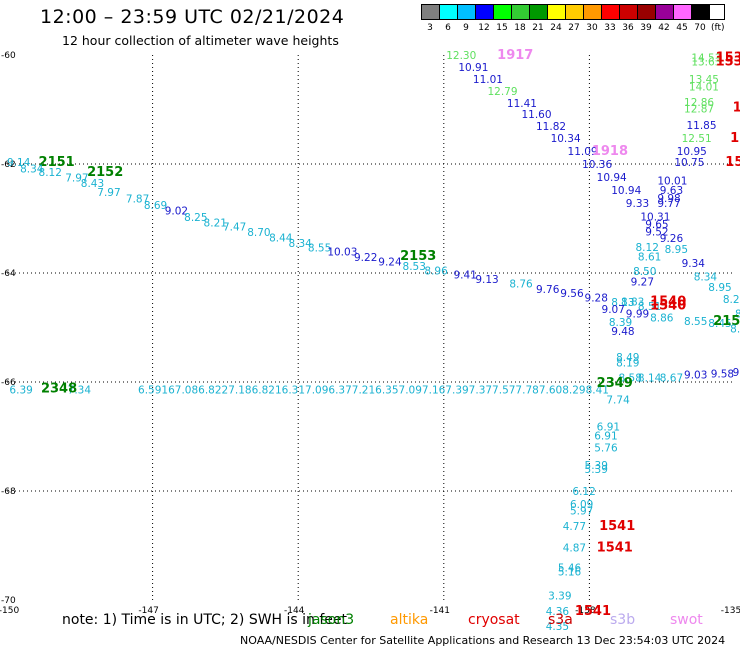  What do you see at coordinates (488, 80) in the screenshot?
I see `wave-height-value: 11.01` at bounding box center [488, 80].